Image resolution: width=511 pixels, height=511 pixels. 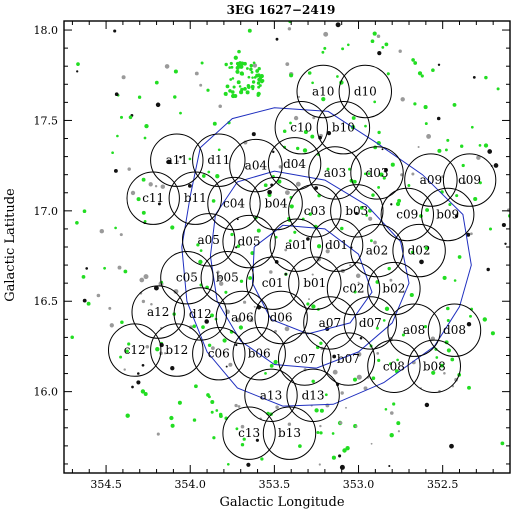 I want to click on field-circle-c03, so click(x=315, y=211).